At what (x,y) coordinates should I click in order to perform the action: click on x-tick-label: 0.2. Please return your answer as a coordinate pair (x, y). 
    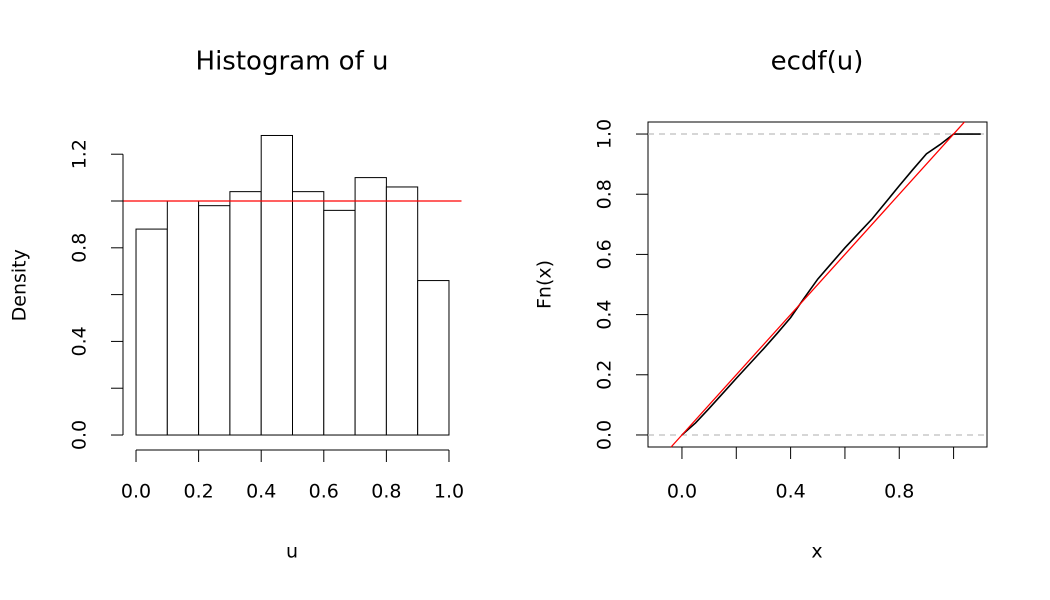
    Looking at the image, I should click on (199, 492).